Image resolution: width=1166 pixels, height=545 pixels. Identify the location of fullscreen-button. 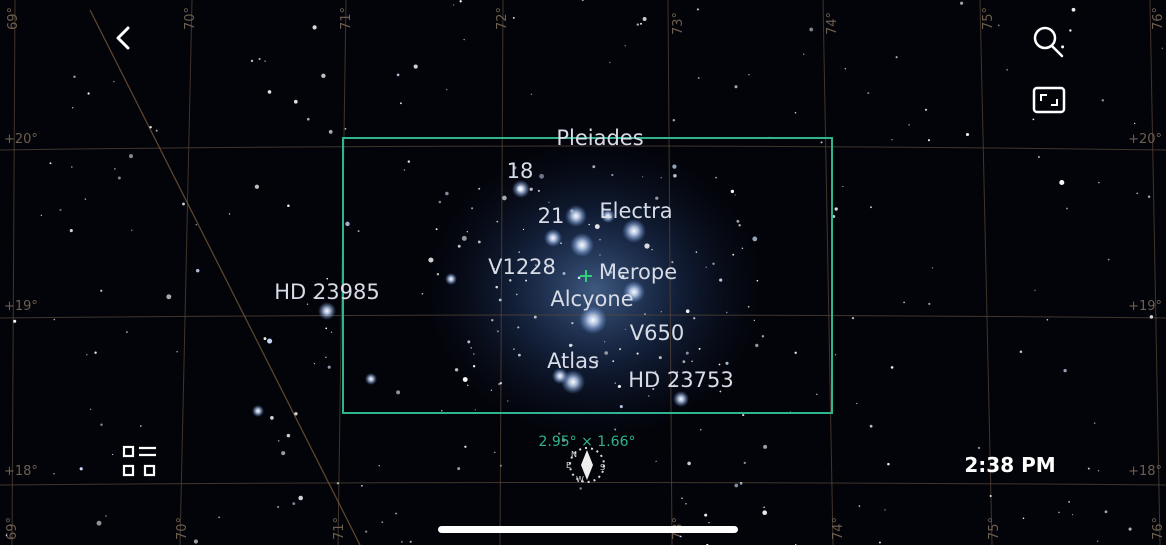
(1049, 100).